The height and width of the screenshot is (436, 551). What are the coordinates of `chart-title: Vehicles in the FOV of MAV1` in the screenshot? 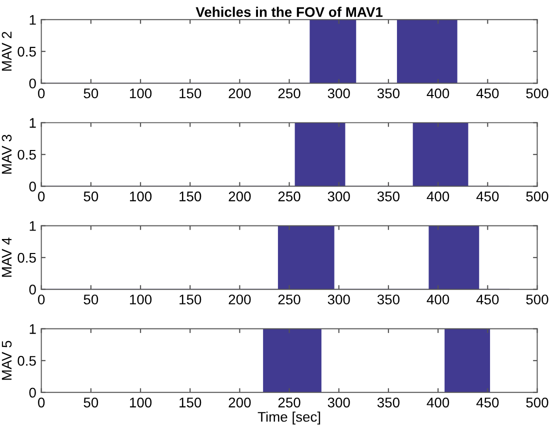 It's located at (289, 11).